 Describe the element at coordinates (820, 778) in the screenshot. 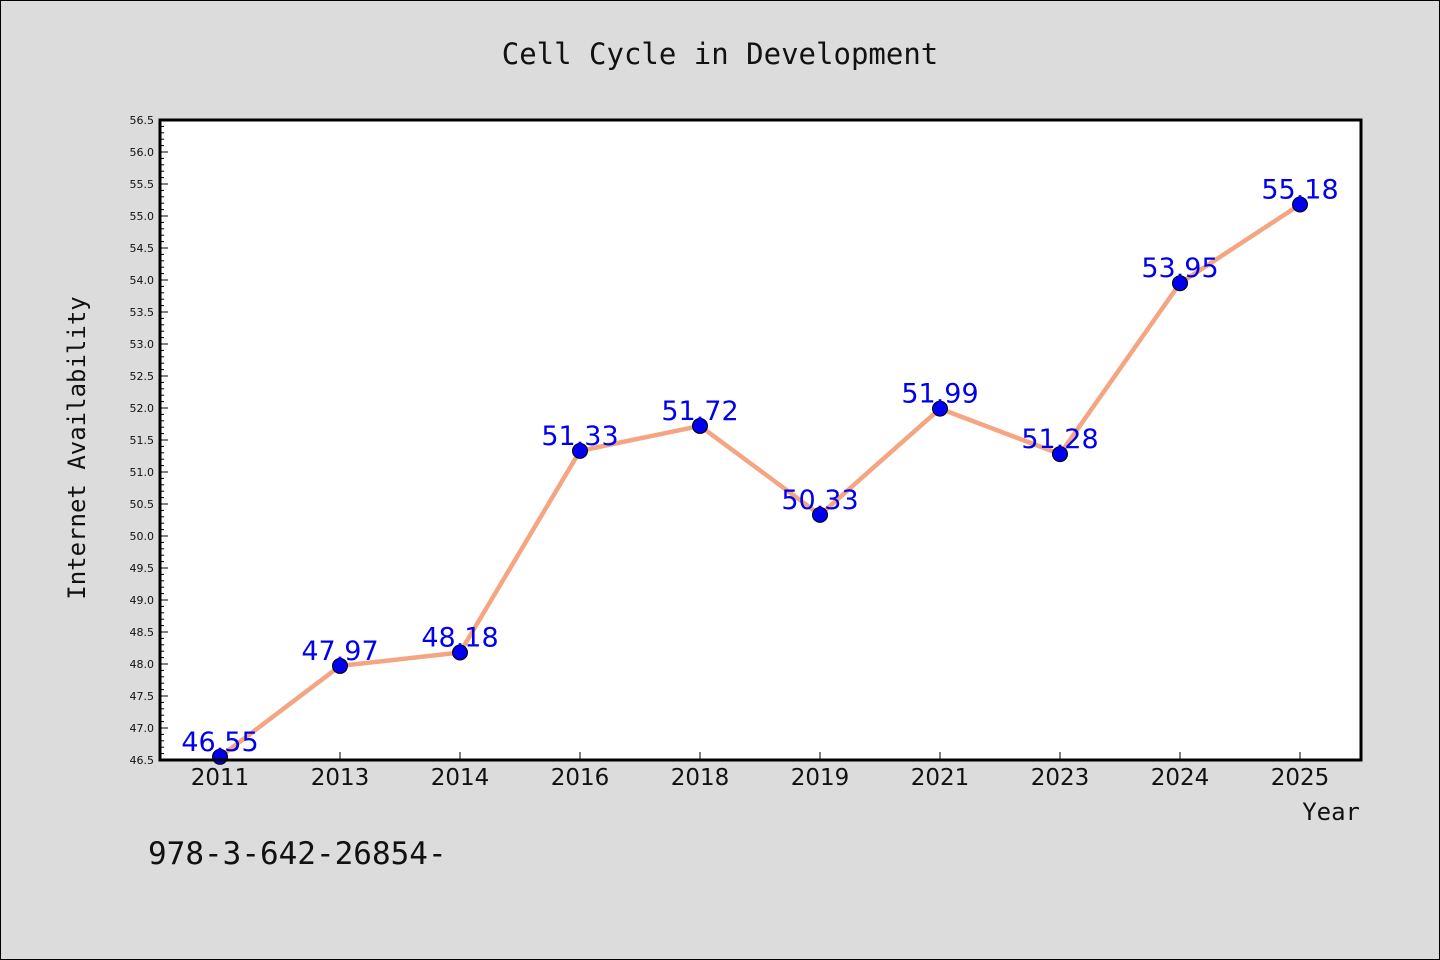

I see `x-tick-label: 2019` at that location.